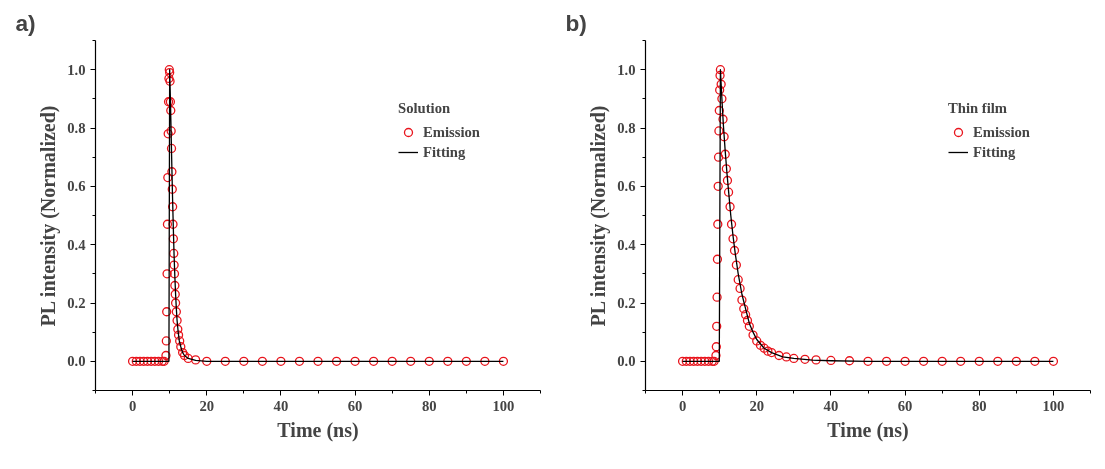  Describe the element at coordinates (424, 108) in the screenshot. I see `legend-title: Solution` at that location.